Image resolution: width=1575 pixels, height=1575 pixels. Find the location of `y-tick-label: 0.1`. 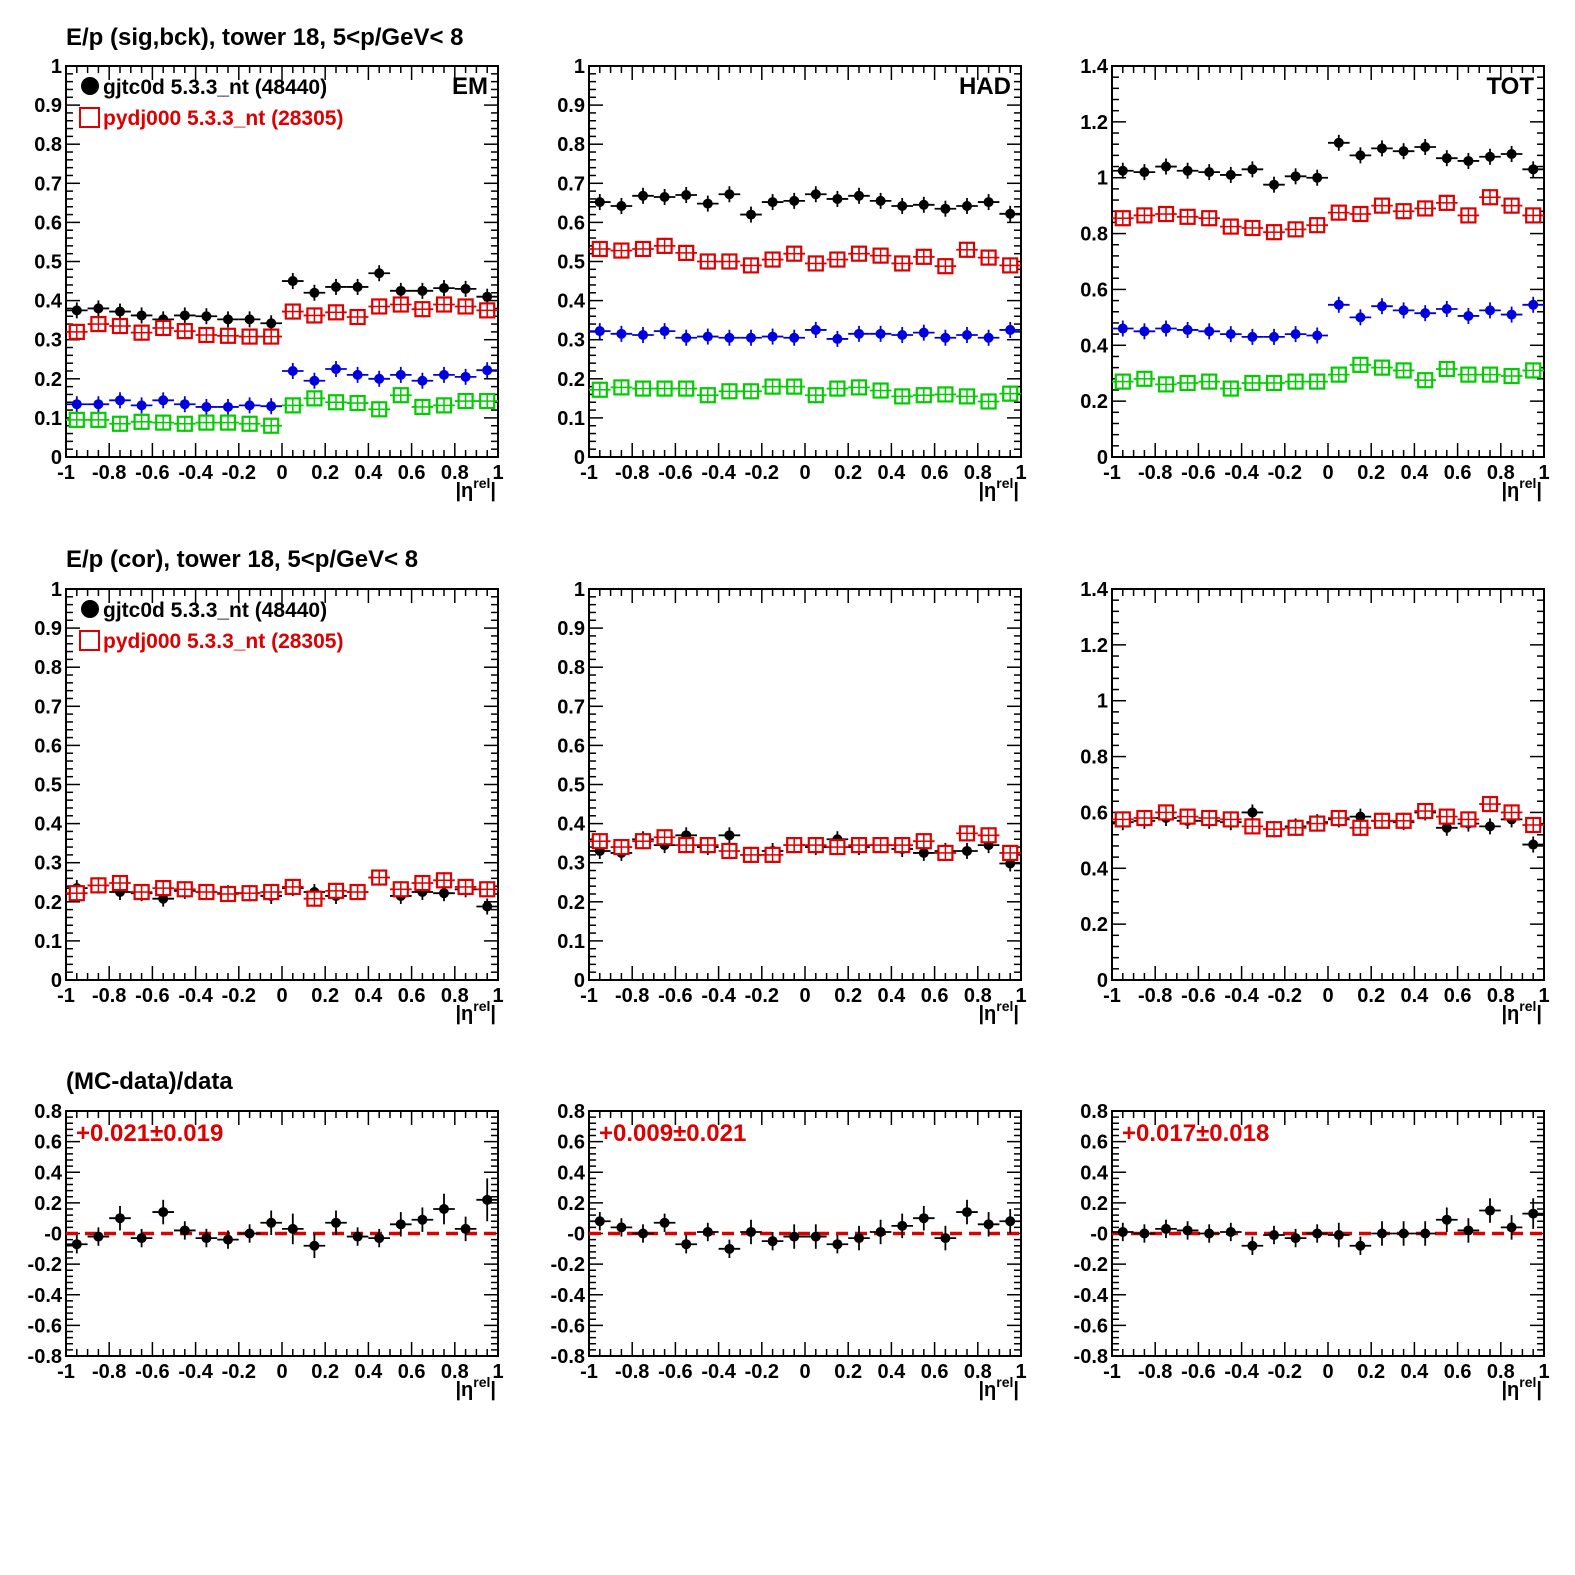

y-tick-label: 0.1 is located at coordinates (571, 419).